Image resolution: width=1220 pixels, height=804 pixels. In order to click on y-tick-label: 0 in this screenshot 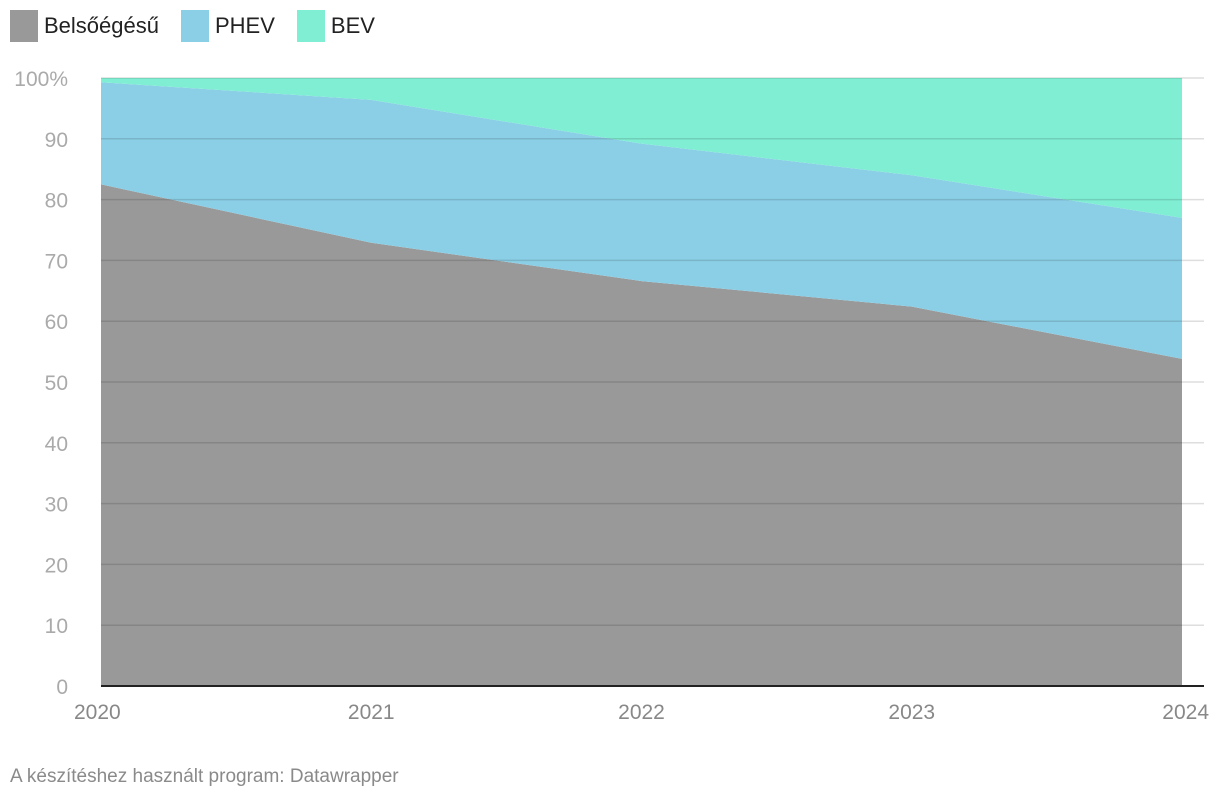, I will do `click(62, 687)`.